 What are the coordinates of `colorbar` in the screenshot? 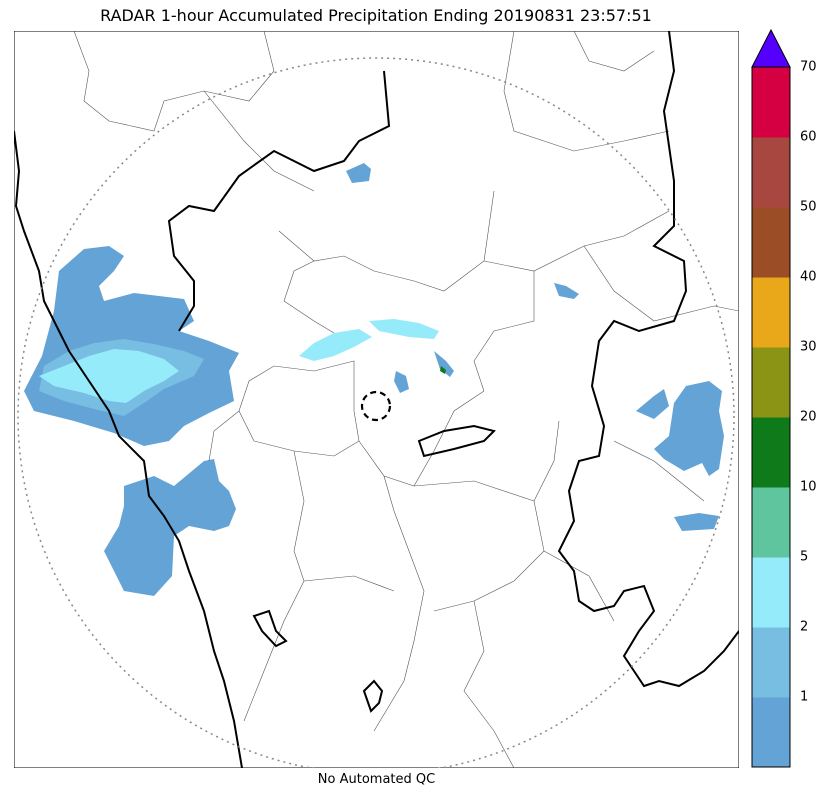 It's located at (771, 398).